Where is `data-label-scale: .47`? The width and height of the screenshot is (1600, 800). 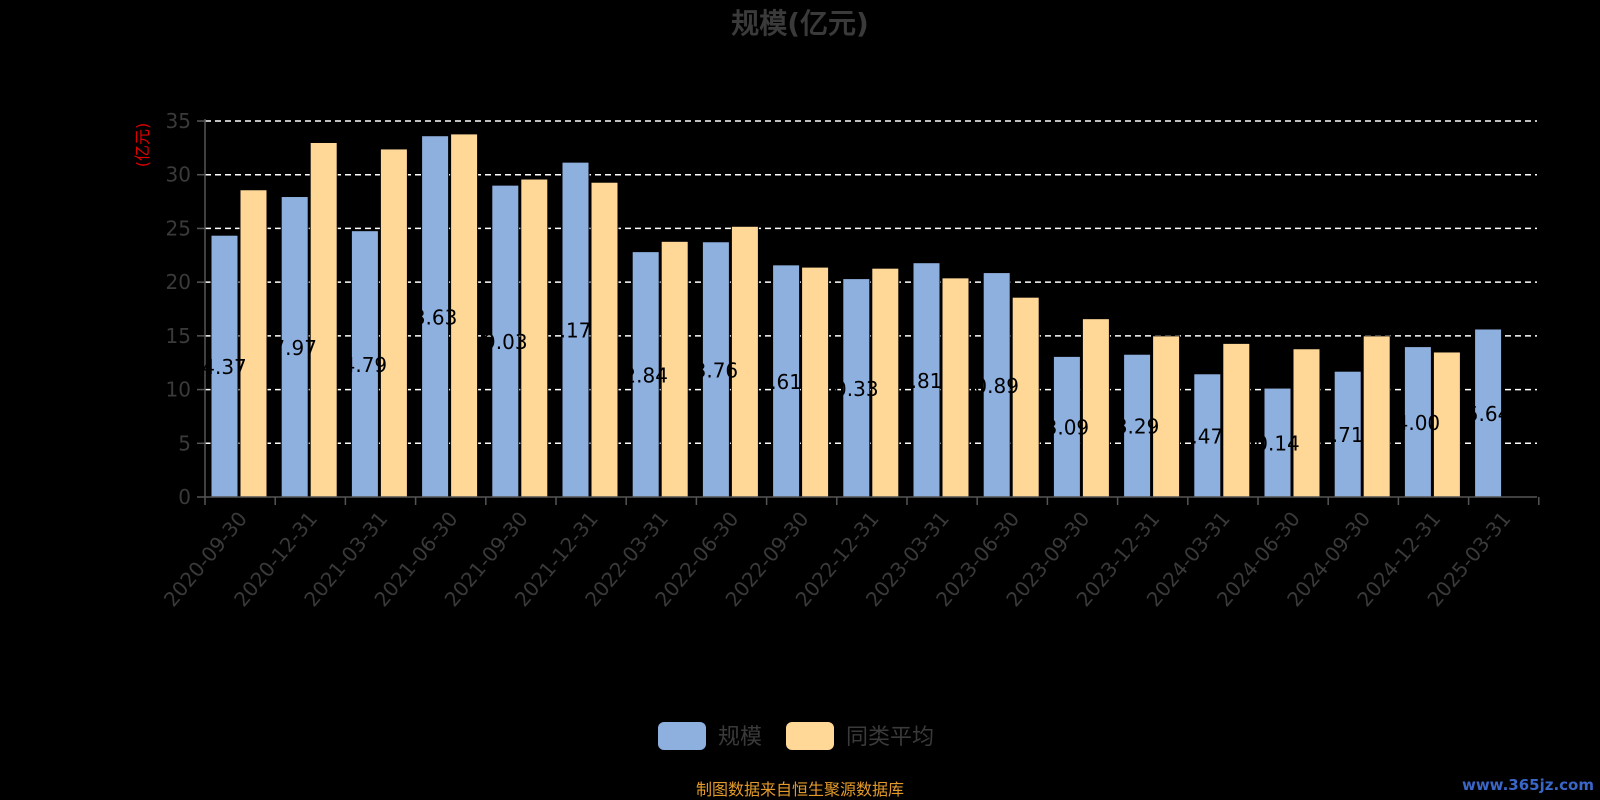 data-label-scale: .47 is located at coordinates (1207, 436).